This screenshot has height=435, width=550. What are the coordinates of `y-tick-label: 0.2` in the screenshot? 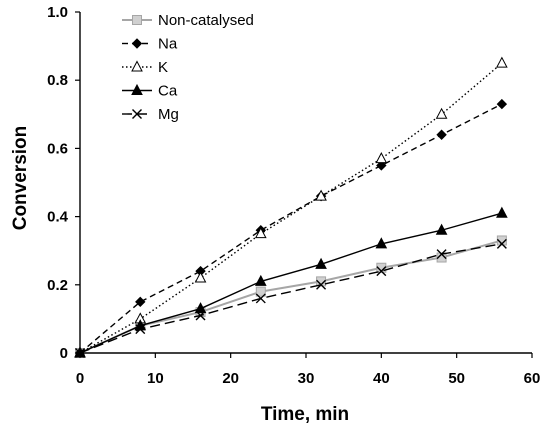 It's located at (57, 285).